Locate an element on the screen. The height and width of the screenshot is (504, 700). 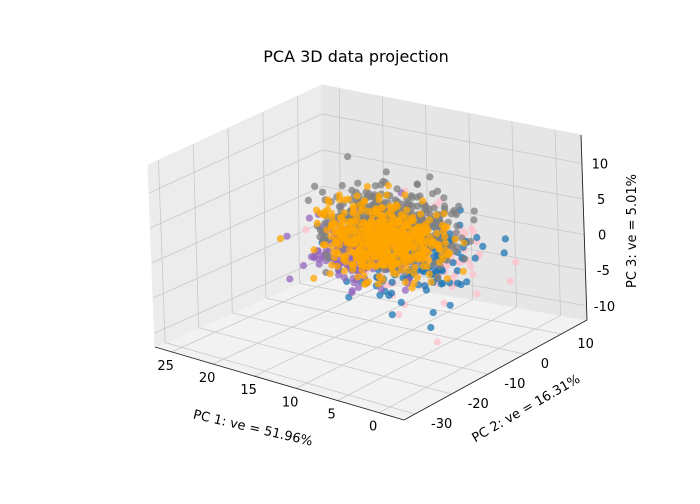
grid-line-x-floor is located at coordinates (384, 344).